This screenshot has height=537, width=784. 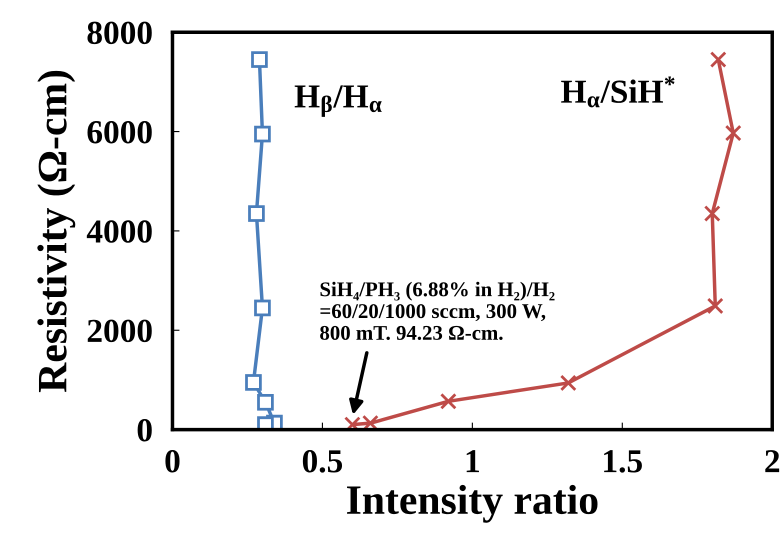 I want to click on x-tick-label: 2, so click(x=772, y=461).